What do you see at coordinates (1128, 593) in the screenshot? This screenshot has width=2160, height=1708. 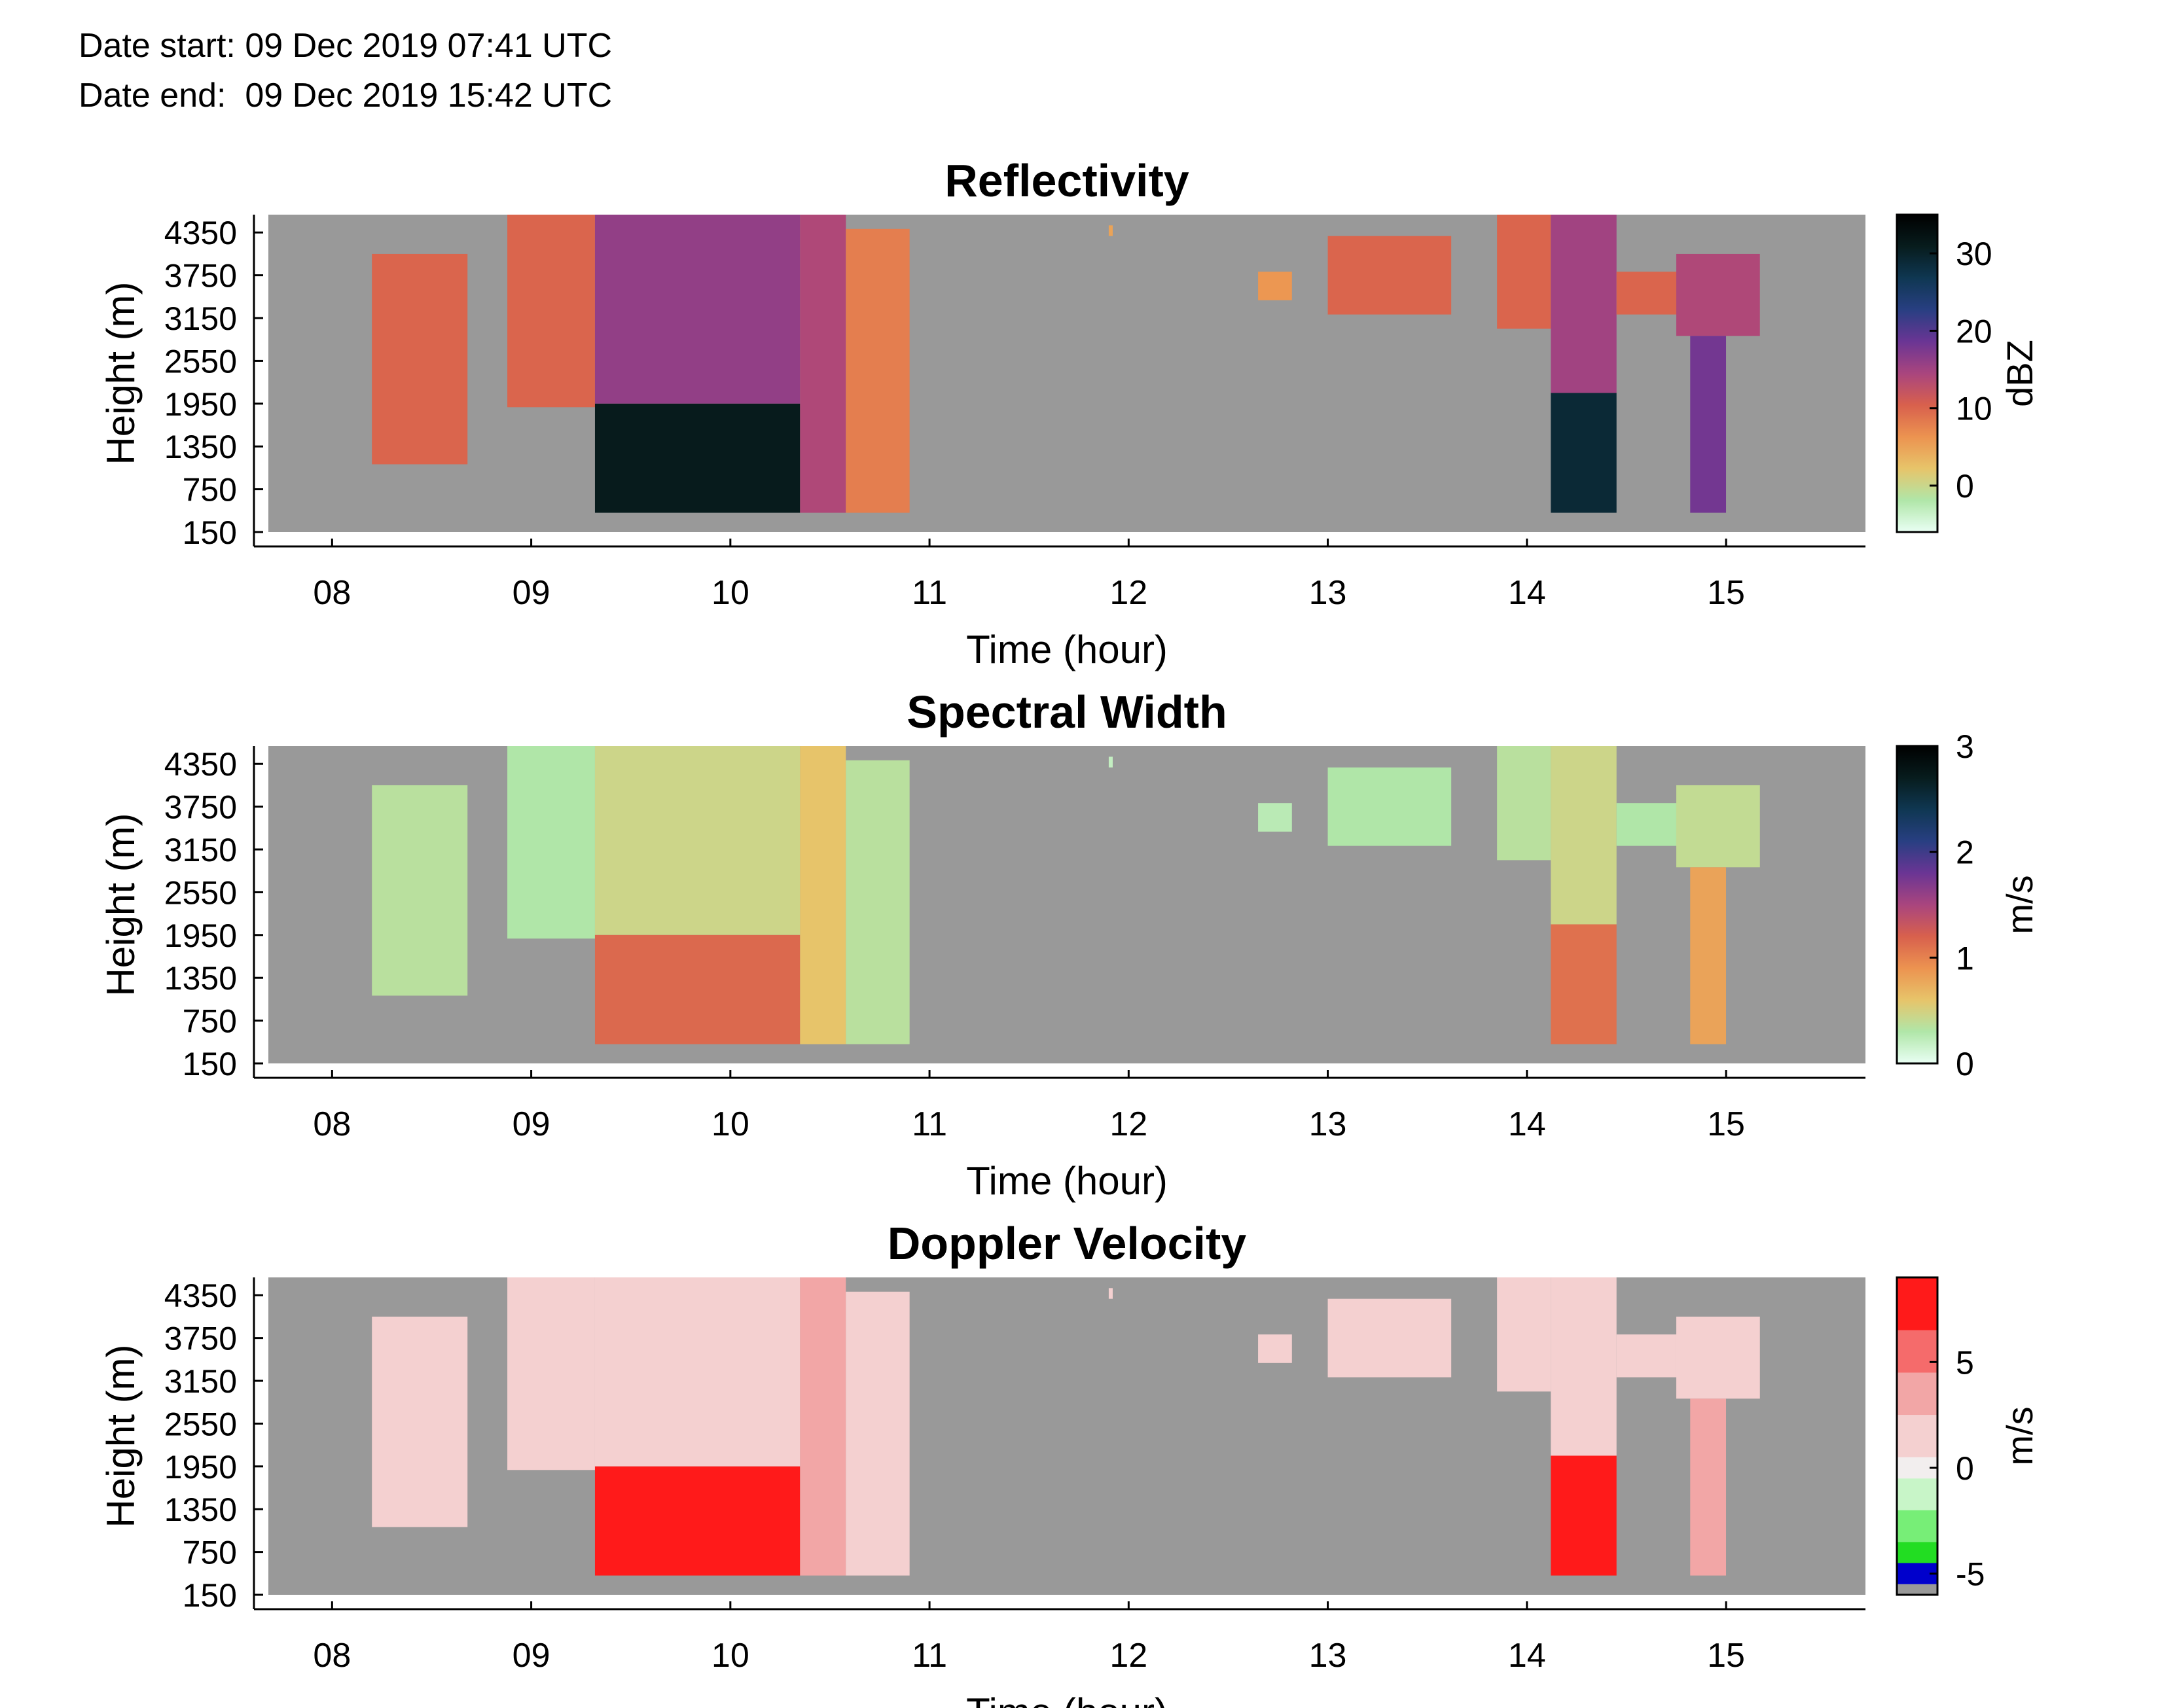 I see `reflectivity-x-tick-label: 12` at bounding box center [1128, 593].